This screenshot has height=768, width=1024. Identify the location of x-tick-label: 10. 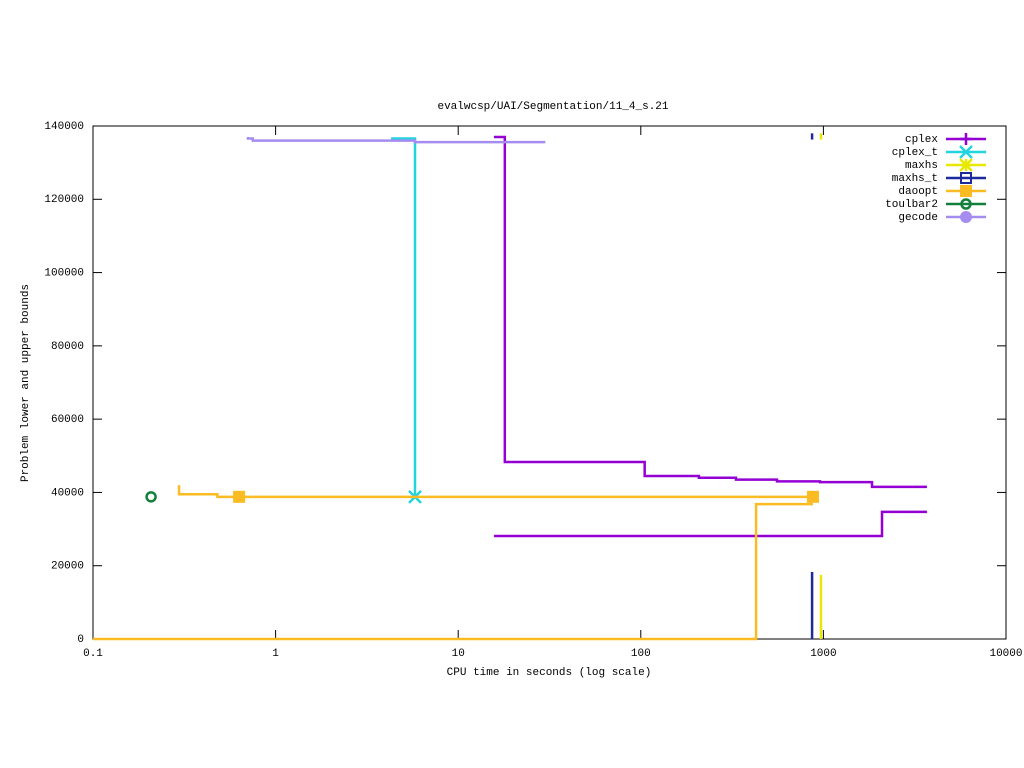
(458, 654).